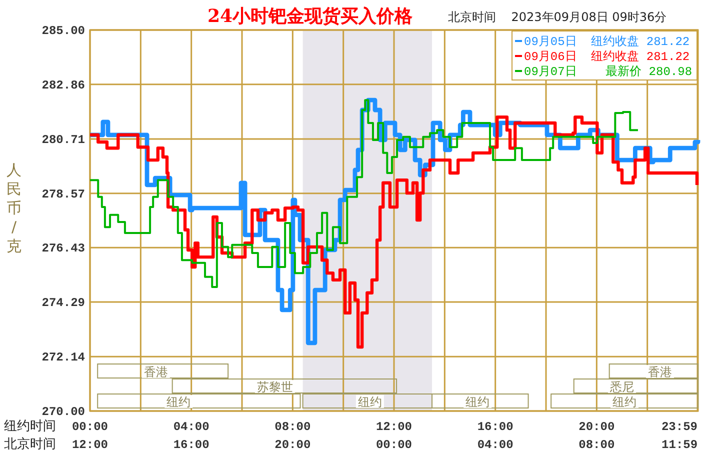  What do you see at coordinates (292, 427) in the screenshot?
I see `x-tick-label: 08:00` at bounding box center [292, 427].